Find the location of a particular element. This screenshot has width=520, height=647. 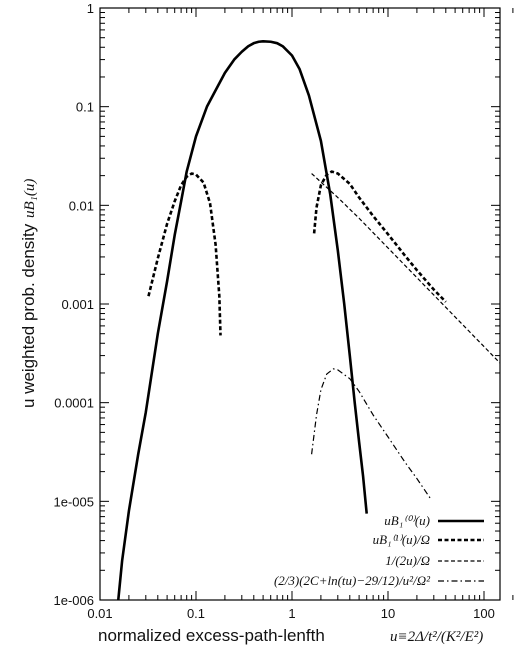

x-tick-label: 0.01 is located at coordinates (99, 613).